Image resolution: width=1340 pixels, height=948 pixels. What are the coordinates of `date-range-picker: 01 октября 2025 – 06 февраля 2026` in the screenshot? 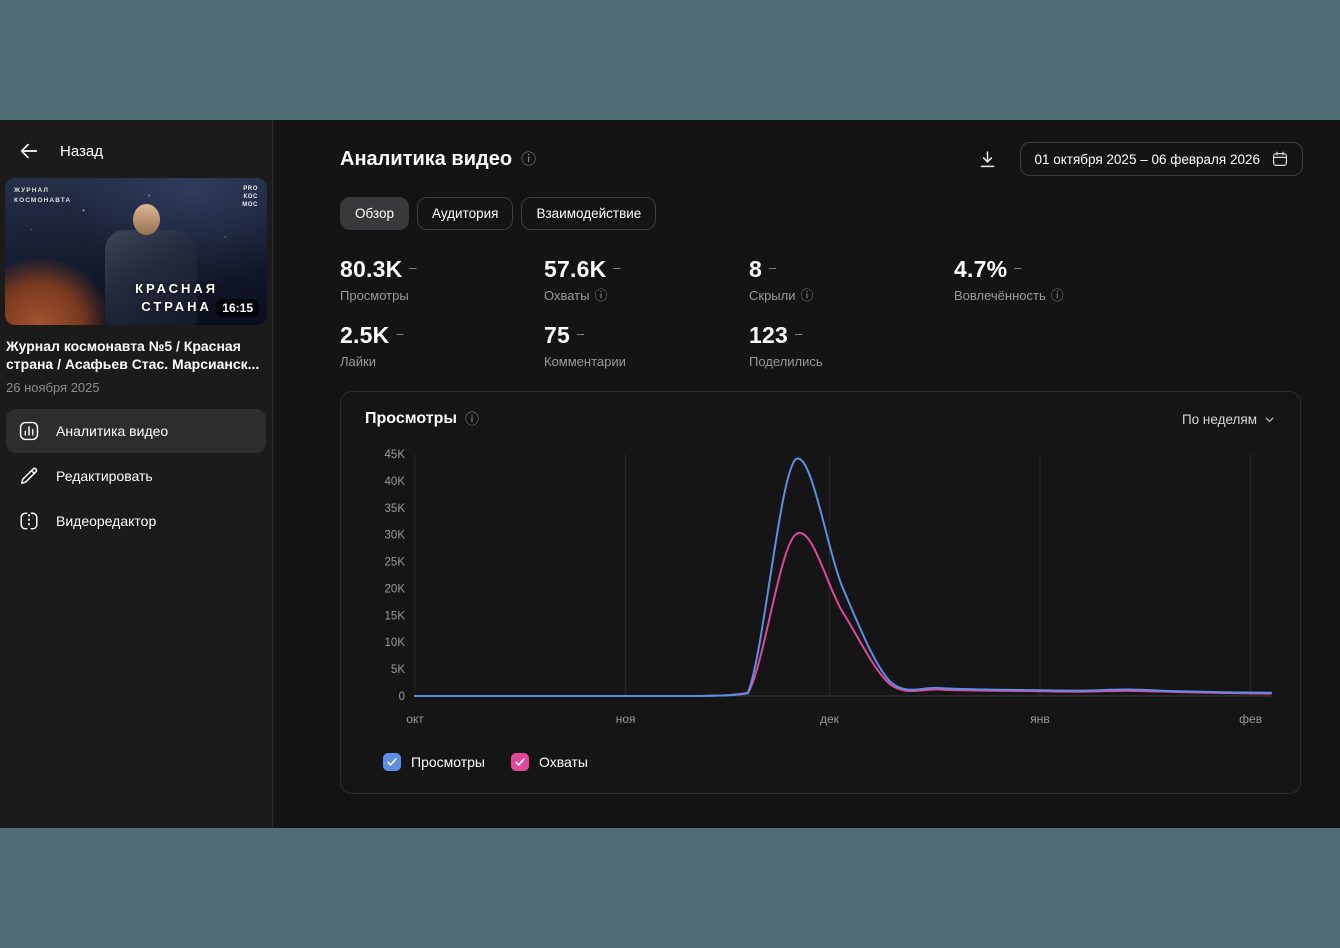 It's located at (1161, 159).